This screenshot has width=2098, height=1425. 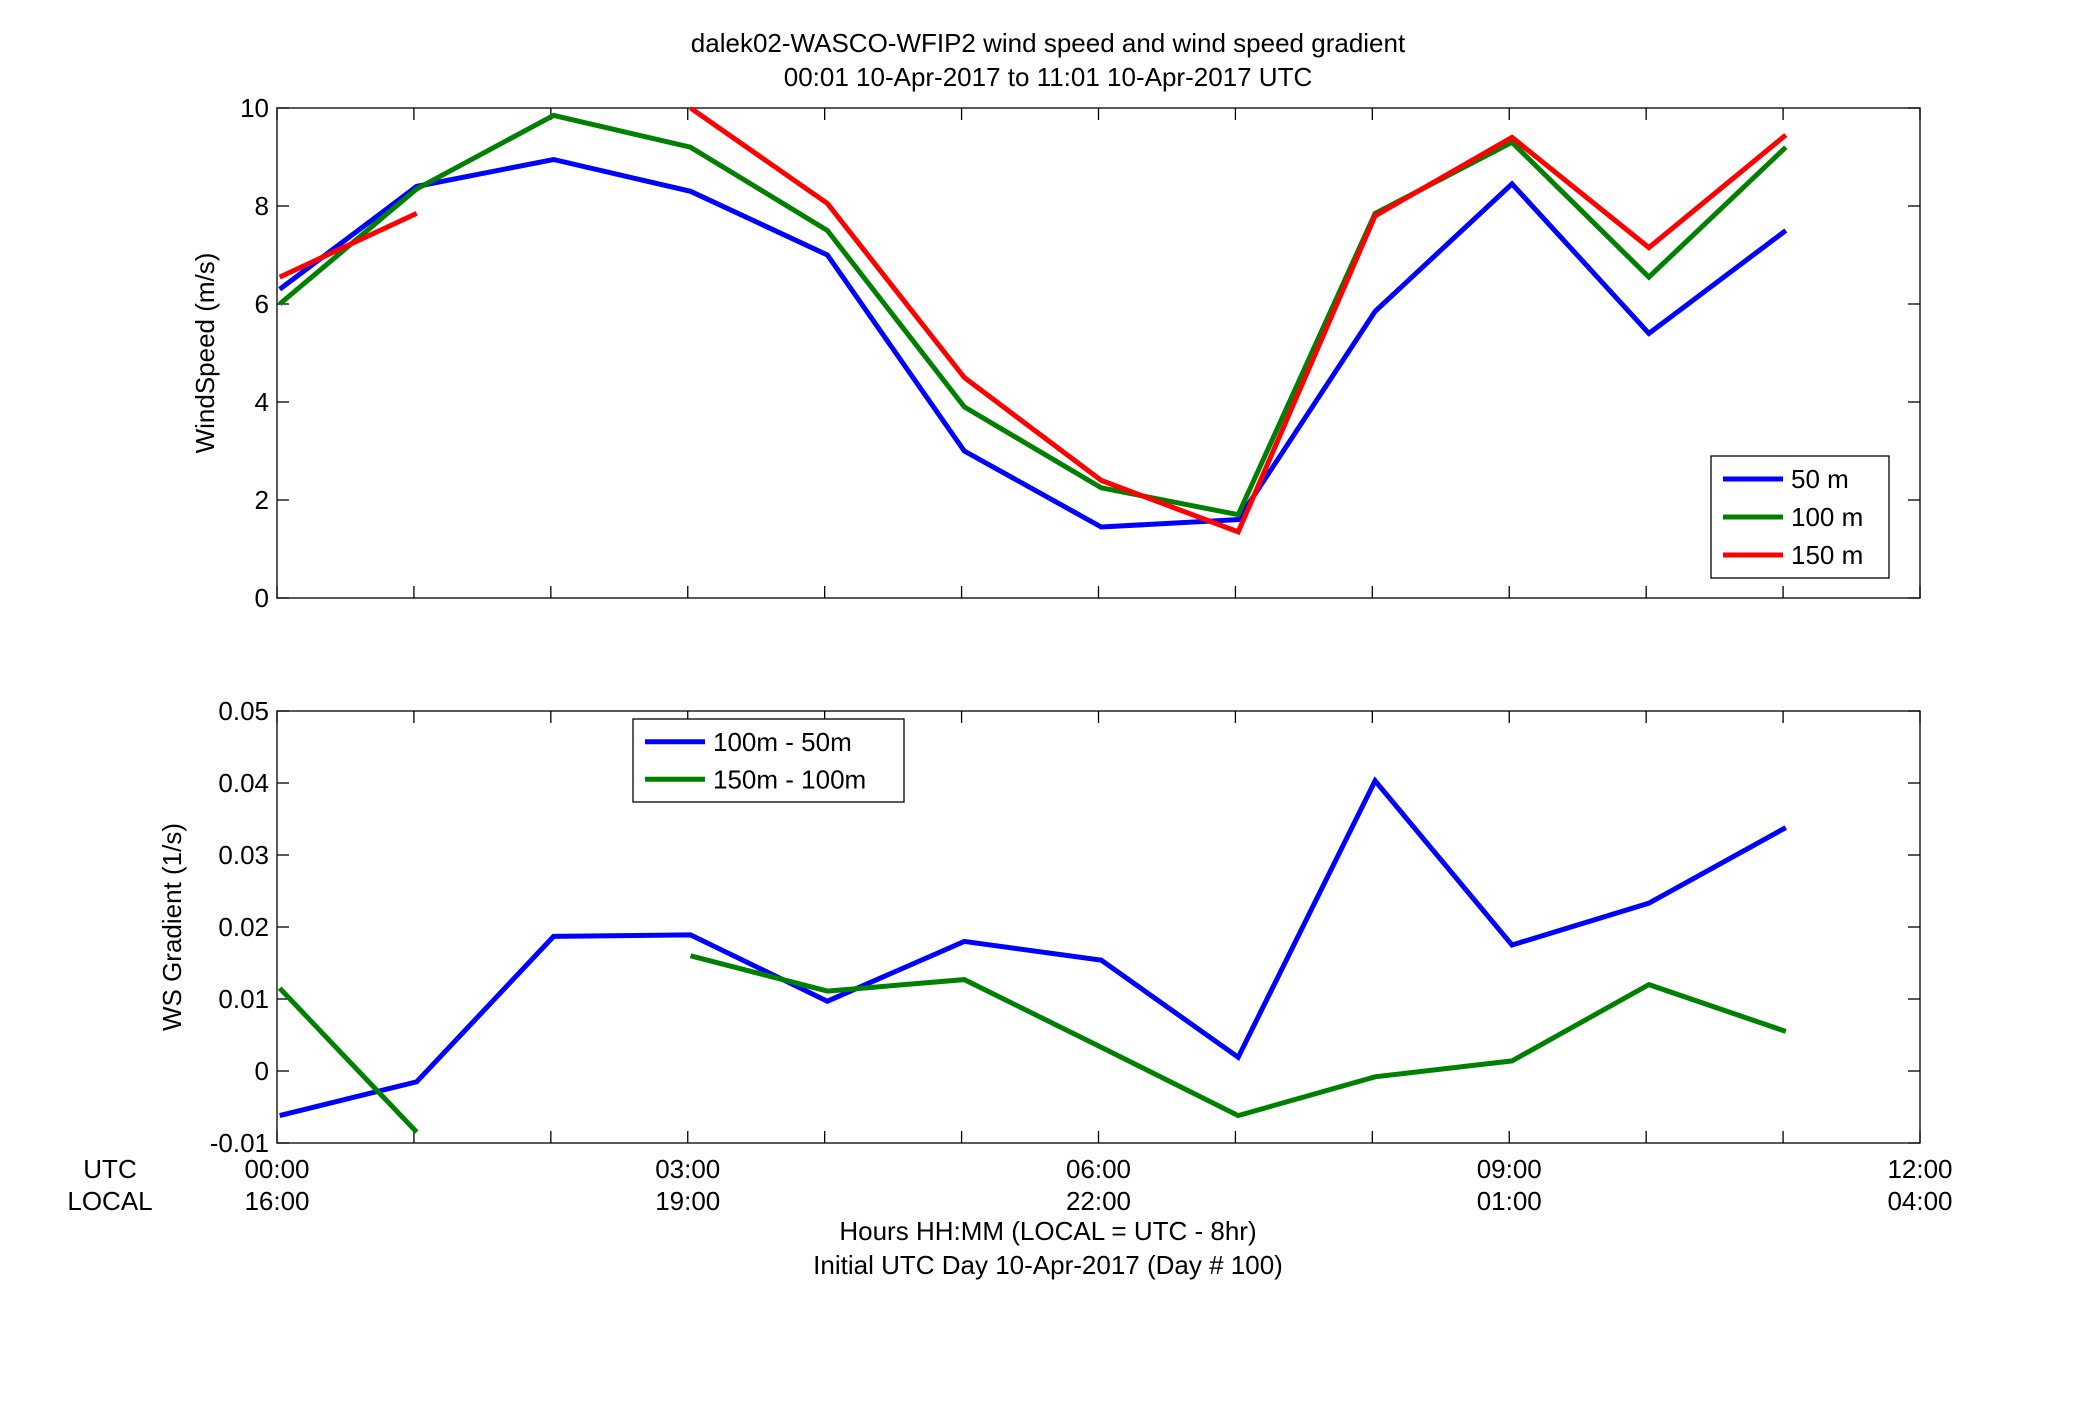 I want to click on gradient-ytick-label: 0.04, so click(x=243, y=783).